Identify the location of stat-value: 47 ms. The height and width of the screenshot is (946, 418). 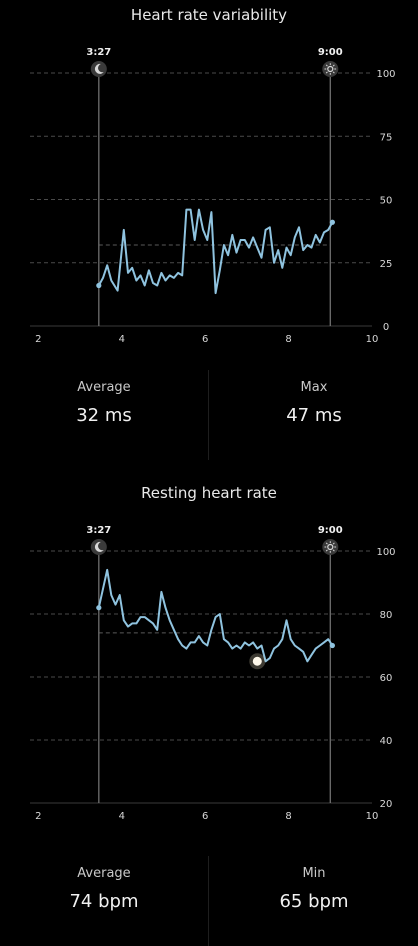
(314, 415).